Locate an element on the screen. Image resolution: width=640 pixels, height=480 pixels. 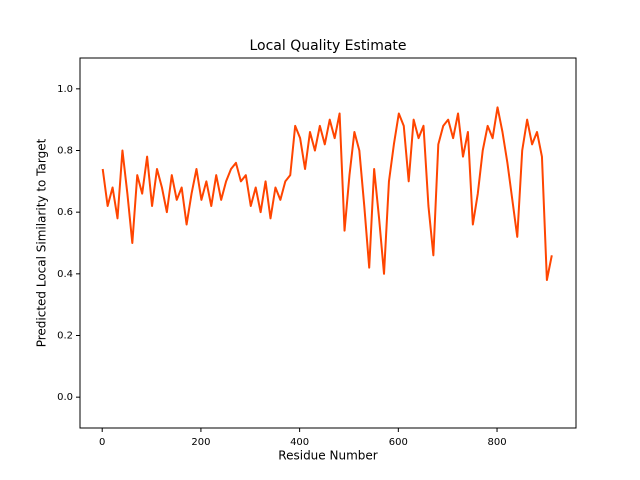
x-tick-label: 0 is located at coordinates (102, 442).